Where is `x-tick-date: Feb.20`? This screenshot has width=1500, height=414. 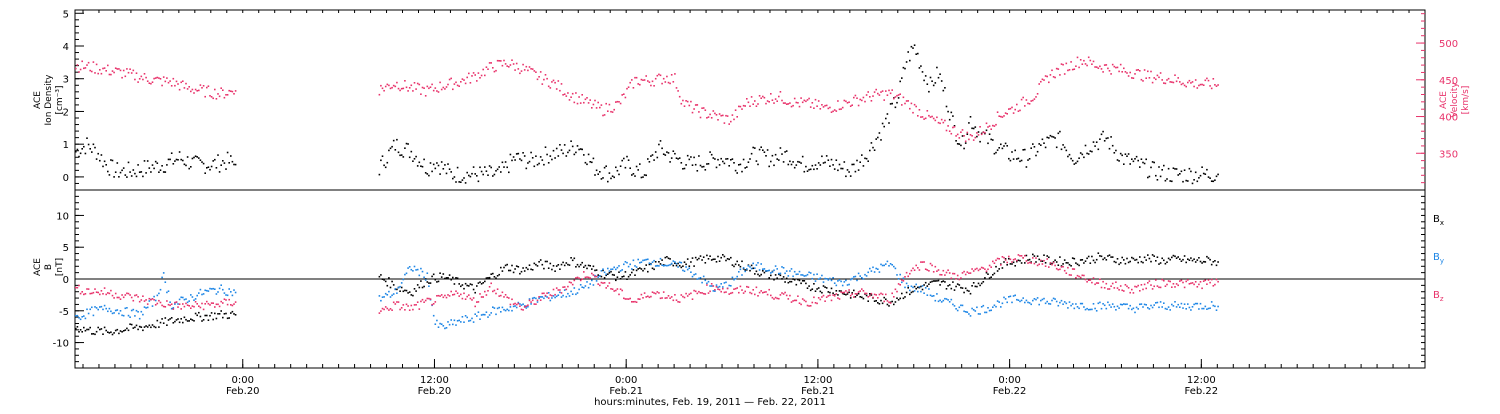 x-tick-date: Feb.20 is located at coordinates (243, 391).